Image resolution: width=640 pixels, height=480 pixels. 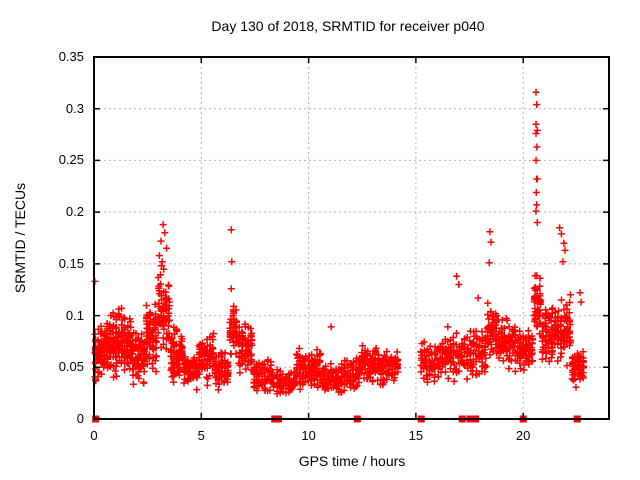 I want to click on y-tick-label: 0.15, so click(x=71, y=263).